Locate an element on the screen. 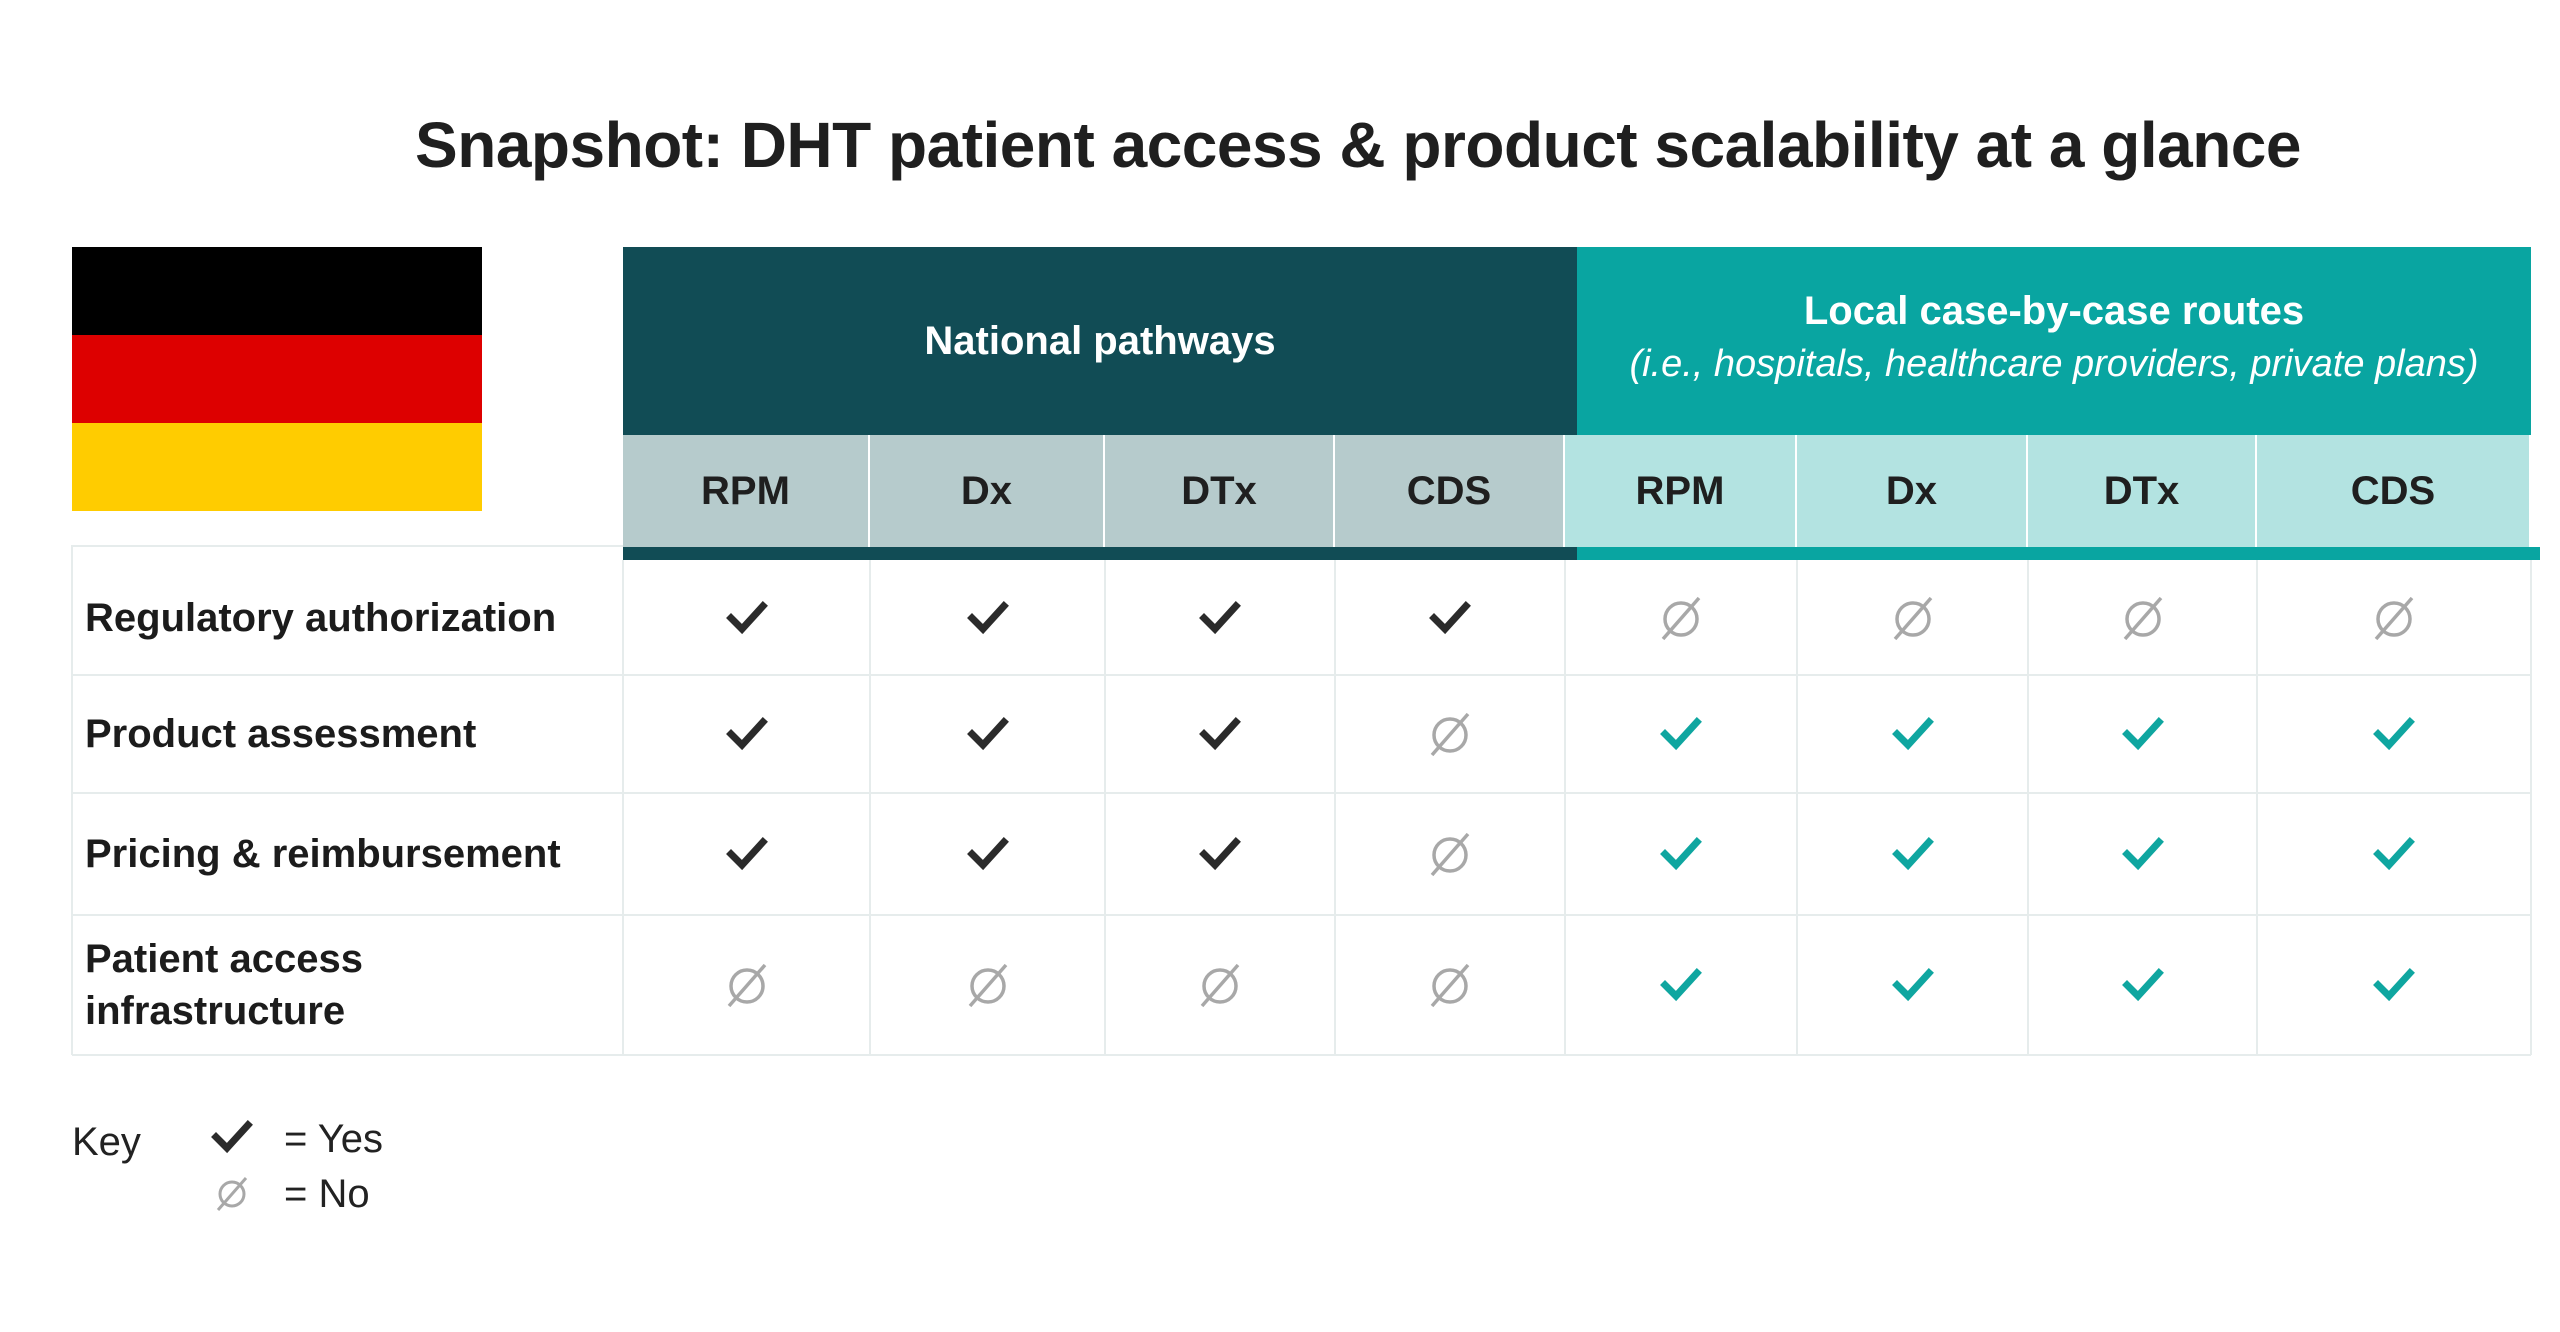 This screenshot has width=2560, height=1332. key-yes: = Yes is located at coordinates (296, 1139).